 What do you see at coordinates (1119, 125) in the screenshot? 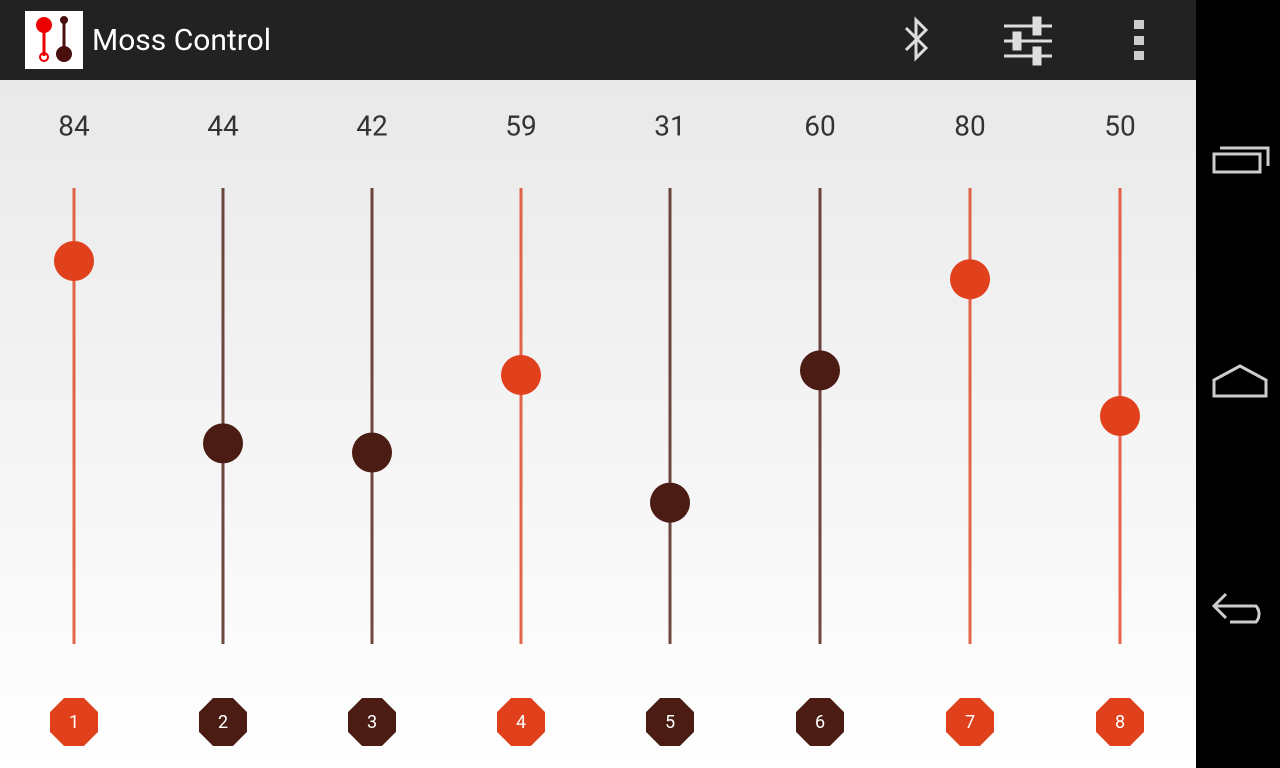
I see `slider-value: 50` at bounding box center [1119, 125].